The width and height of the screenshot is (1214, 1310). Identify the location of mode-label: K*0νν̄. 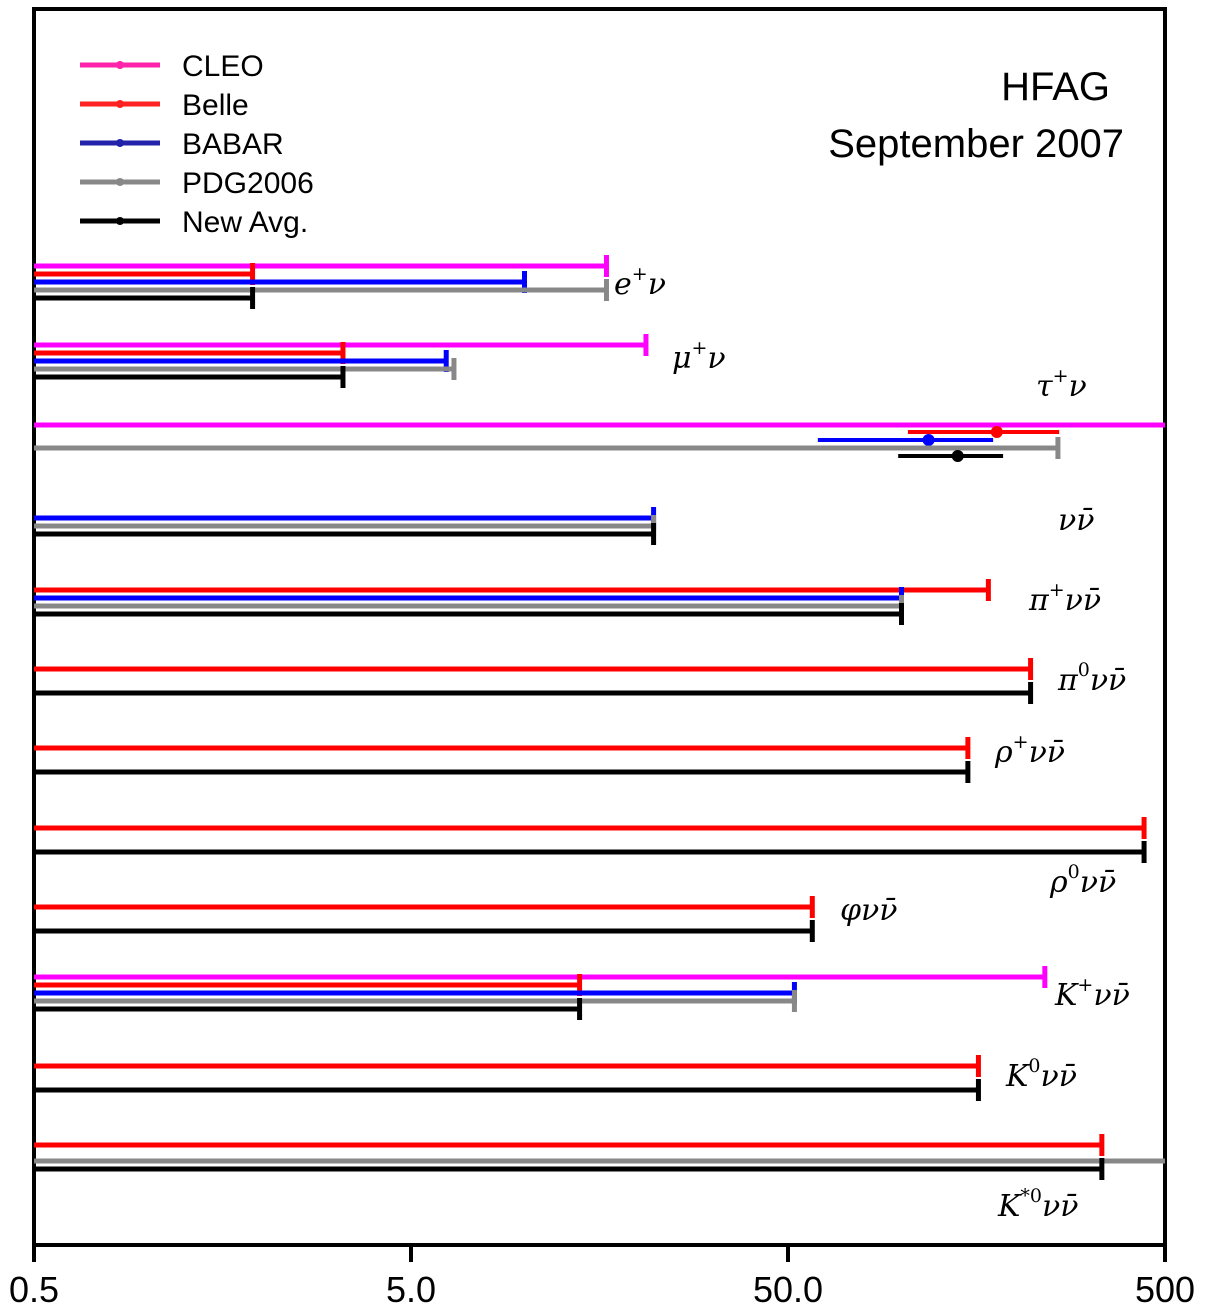
(1038, 1204).